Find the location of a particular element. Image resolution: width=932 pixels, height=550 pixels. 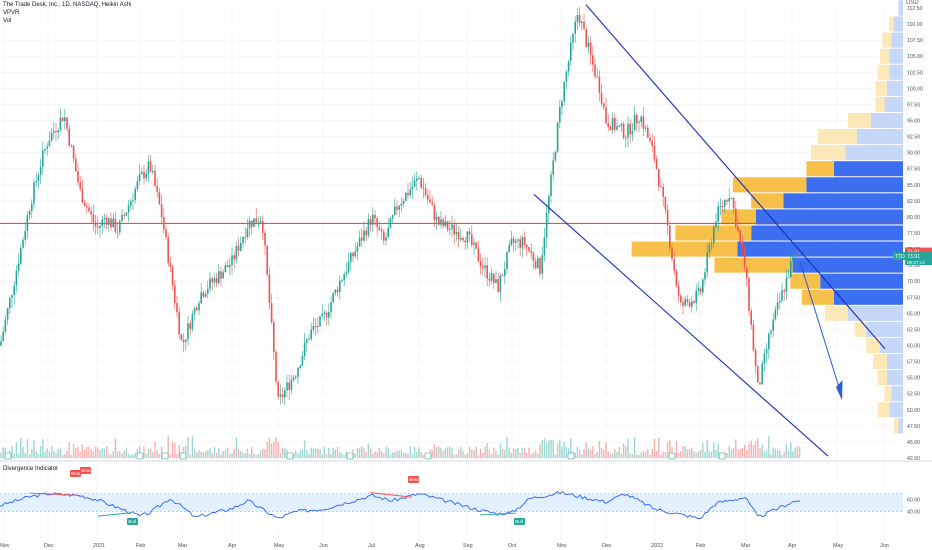

vpvr-indicator-label: VPVR is located at coordinates (11, 13).